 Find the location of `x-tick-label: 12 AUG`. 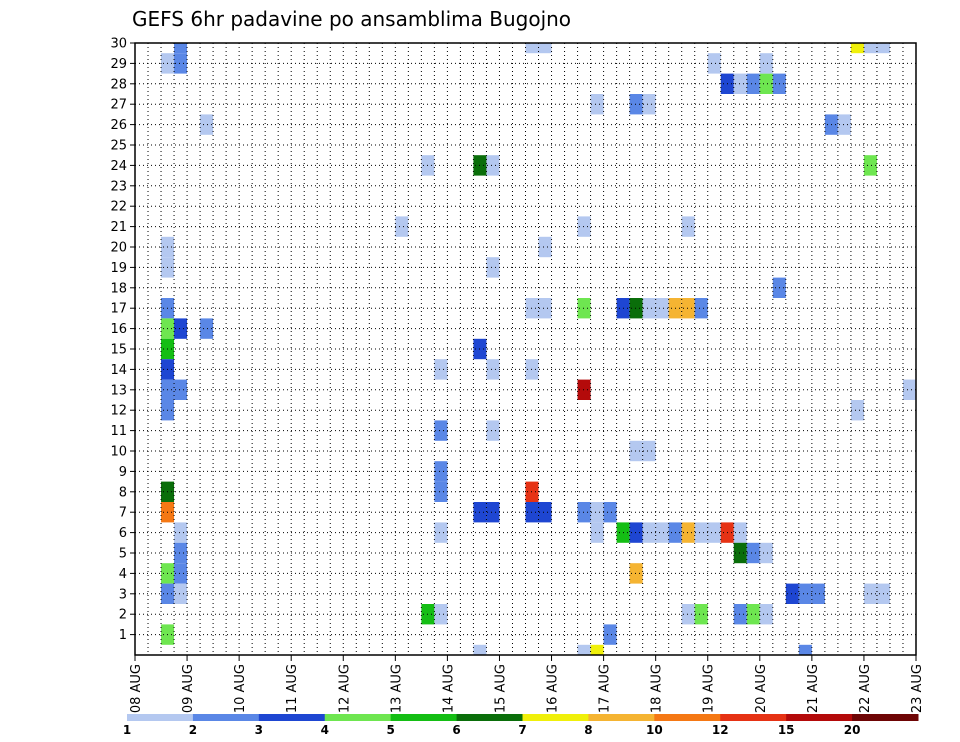

x-tick-label: 12 AUG is located at coordinates (344, 688).